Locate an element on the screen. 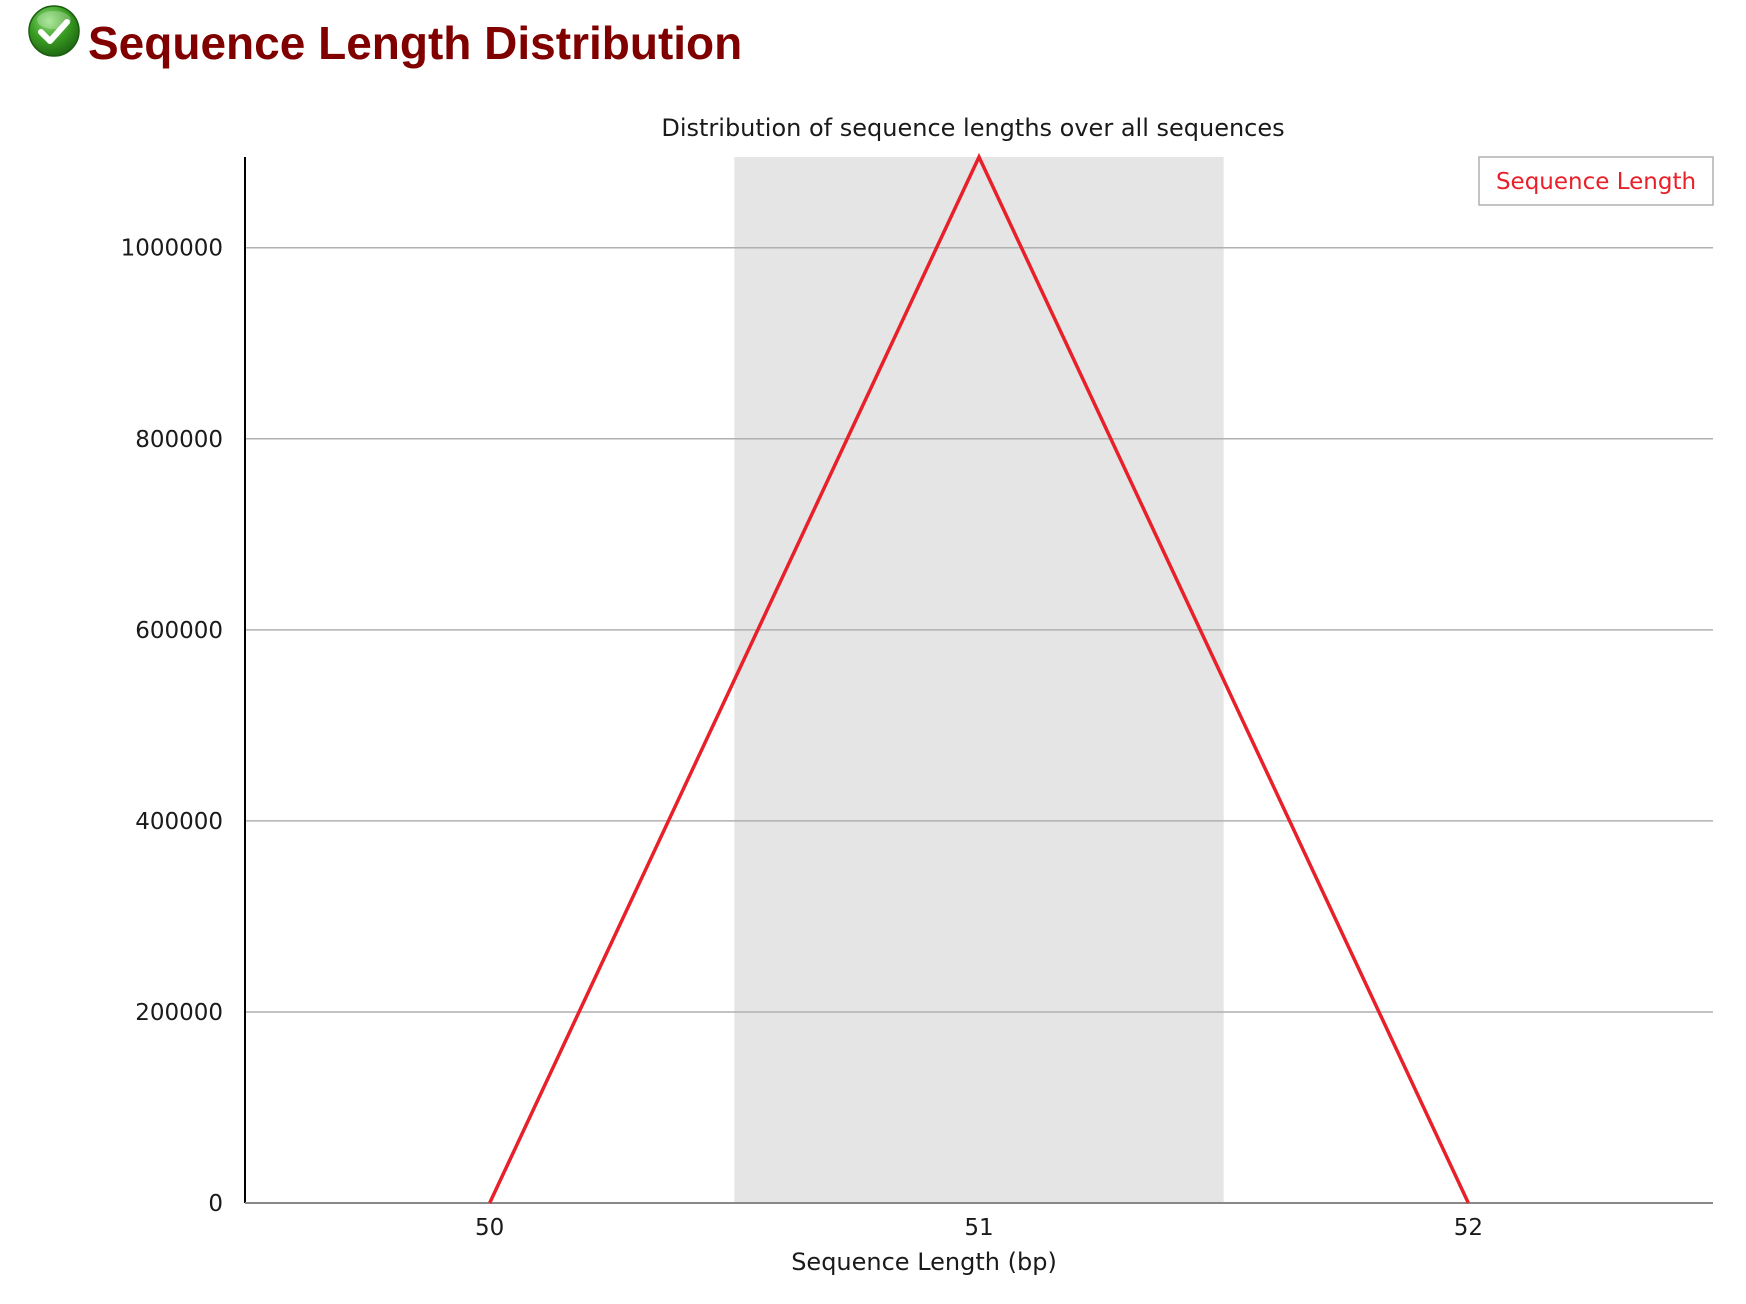  legend-item-label: Sequence Length is located at coordinates (1596, 182).